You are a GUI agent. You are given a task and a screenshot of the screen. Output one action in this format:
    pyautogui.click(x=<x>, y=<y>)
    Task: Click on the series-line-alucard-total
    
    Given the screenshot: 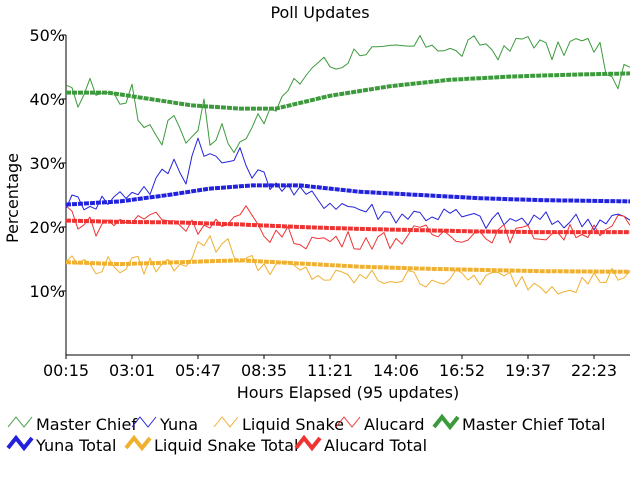 What is the action you would take?
    pyautogui.click(x=347, y=226)
    